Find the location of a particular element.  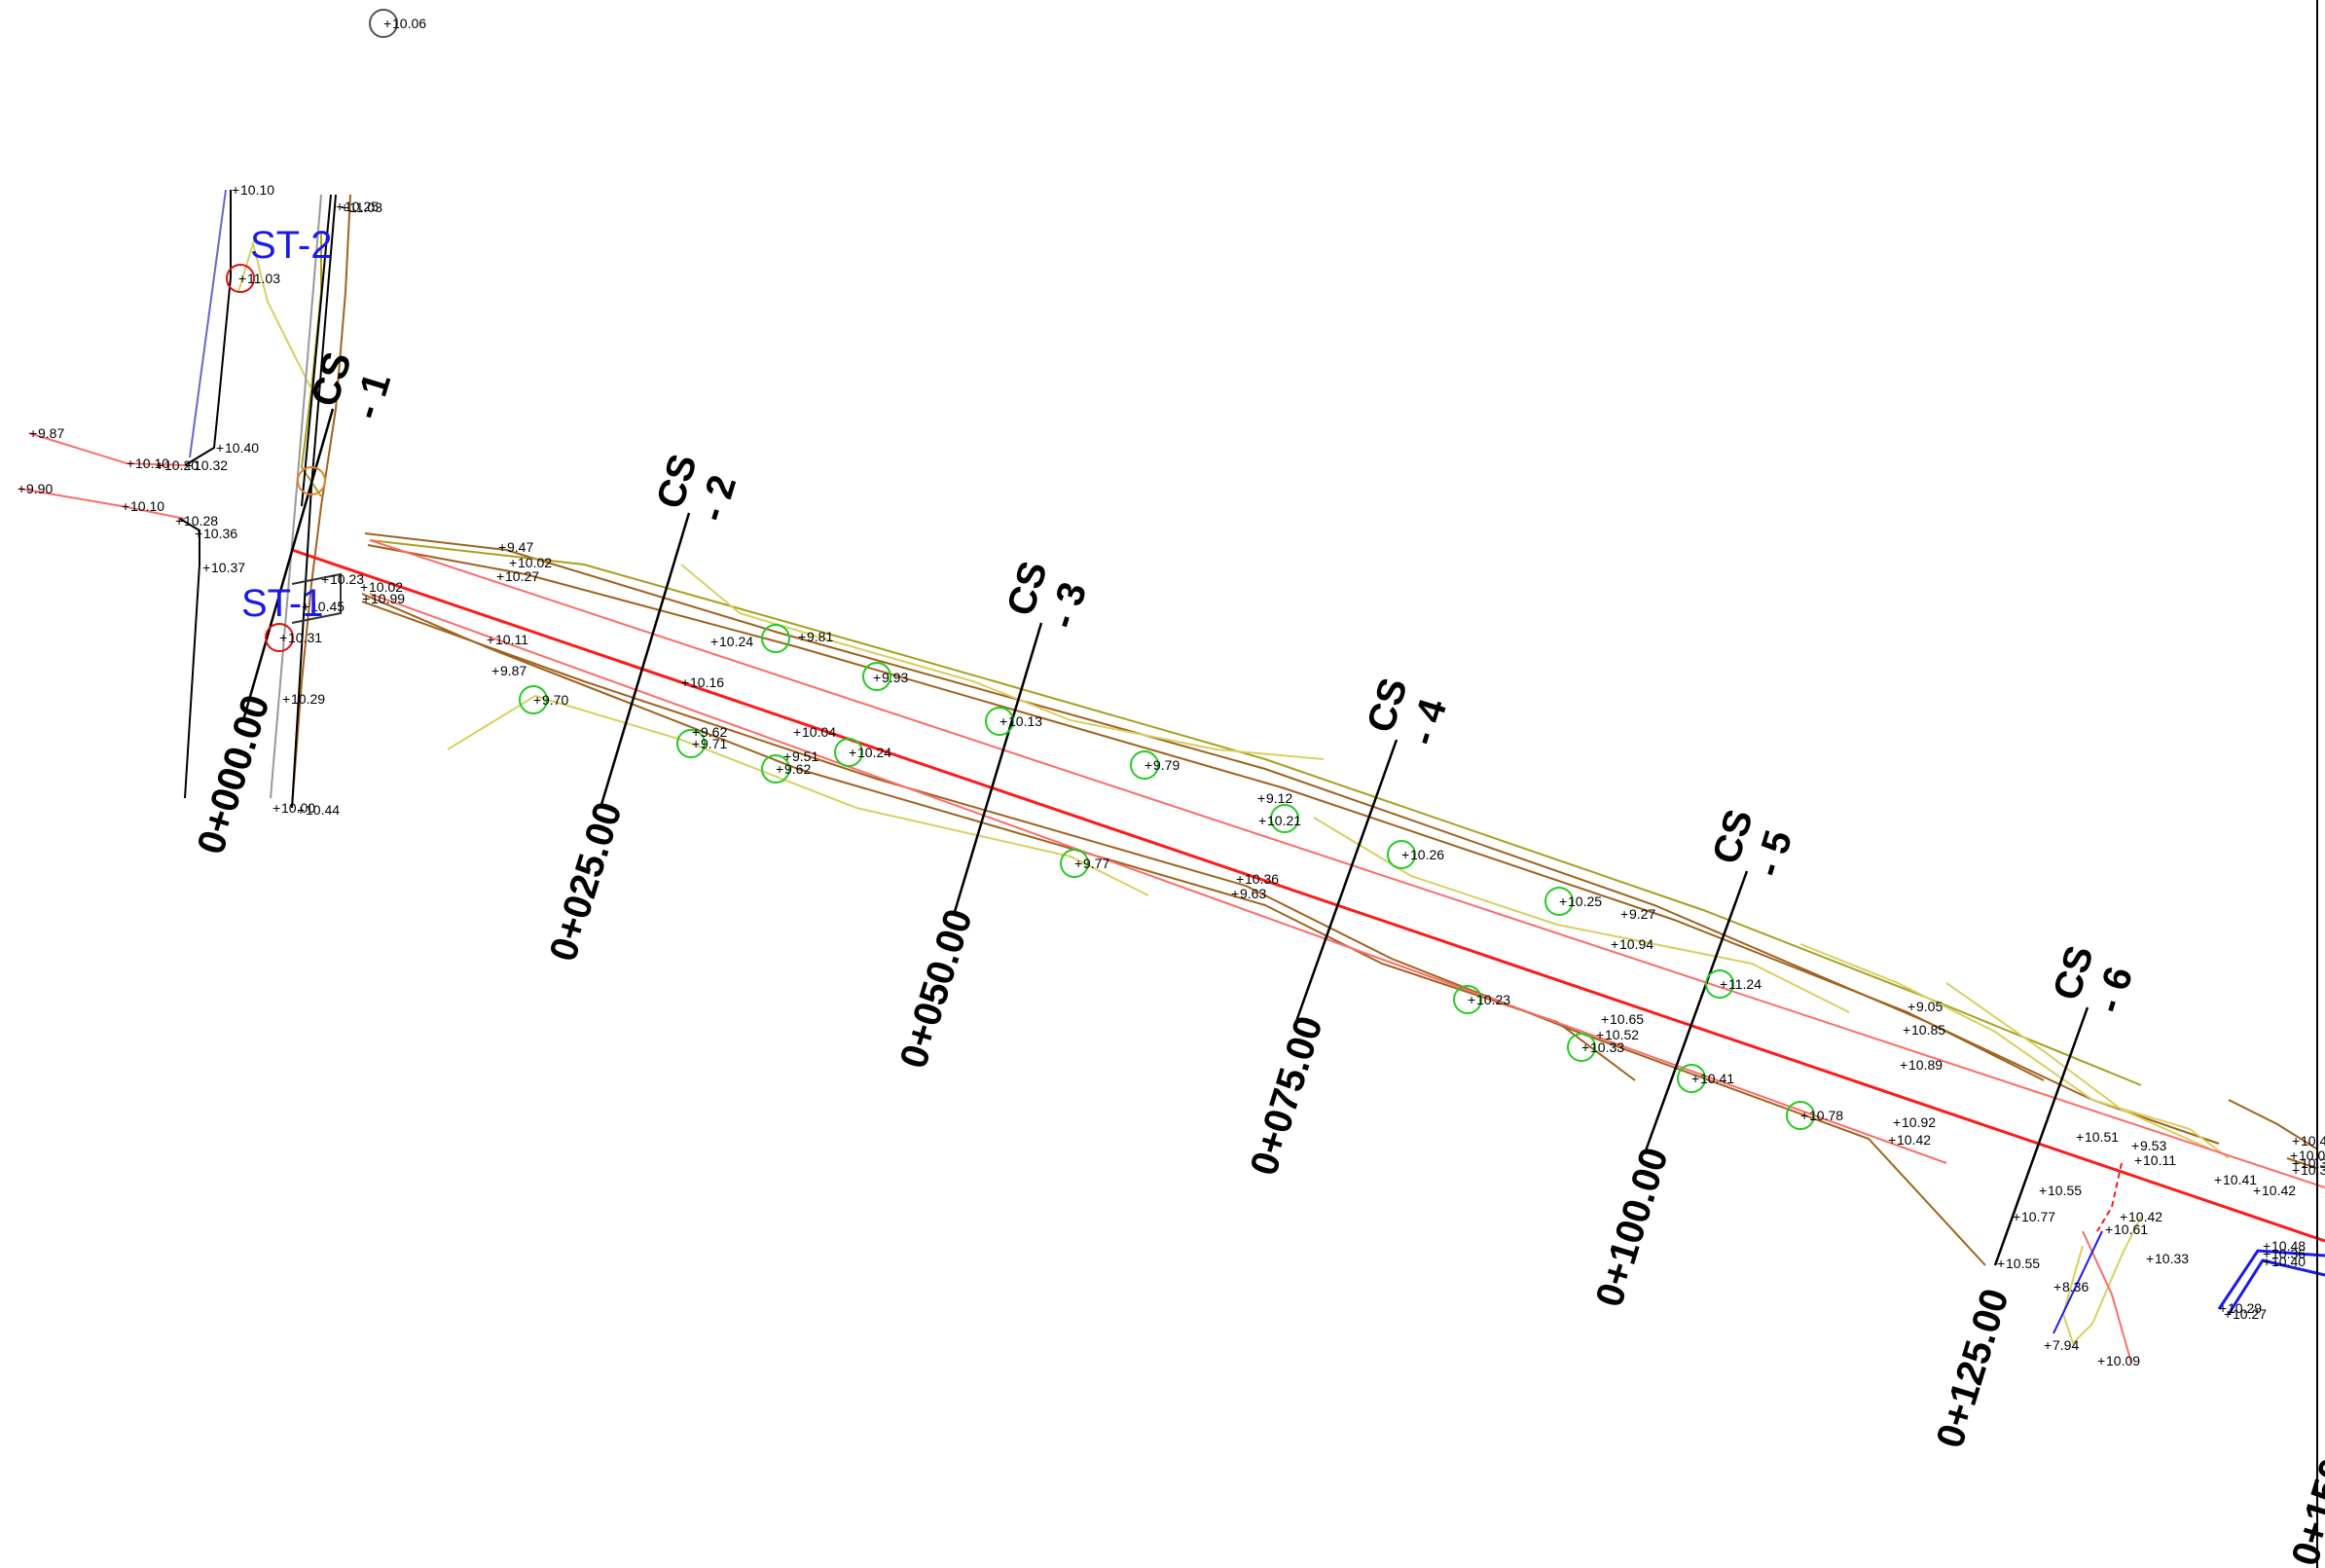

spot-elevation-label: 9.27 is located at coordinates (1642, 914).